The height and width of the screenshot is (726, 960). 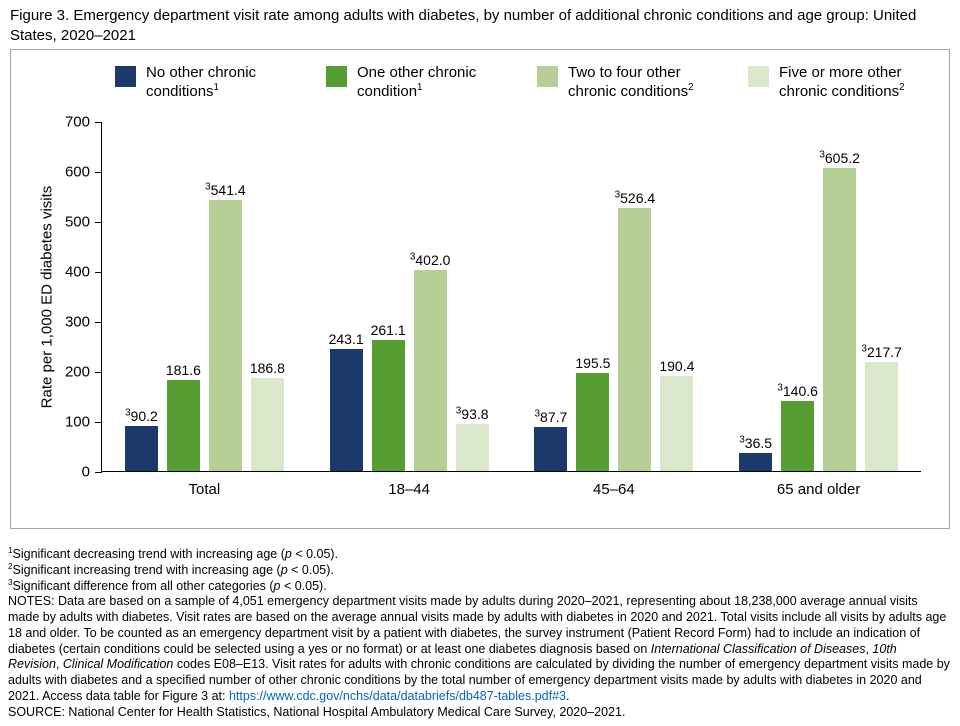 What do you see at coordinates (551, 417) in the screenshot?
I see `bar-value-label: 387.7` at bounding box center [551, 417].